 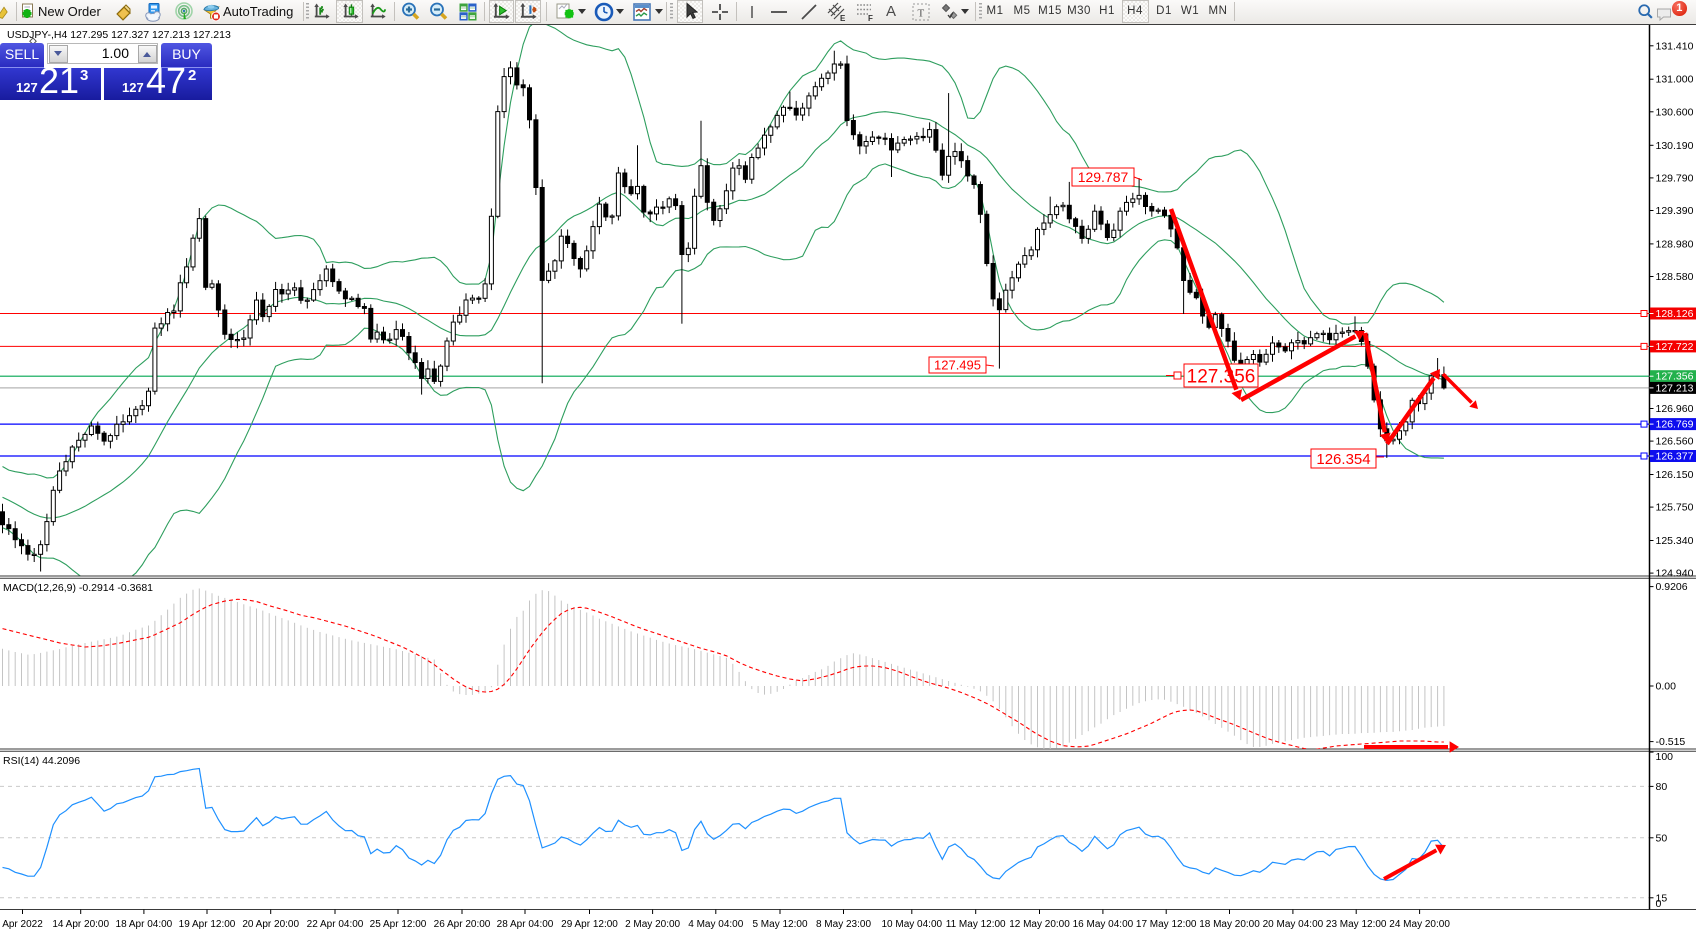 What do you see at coordinates (1293, 924) in the screenshot?
I see `svg-text: 20 May 04:00` at bounding box center [1293, 924].